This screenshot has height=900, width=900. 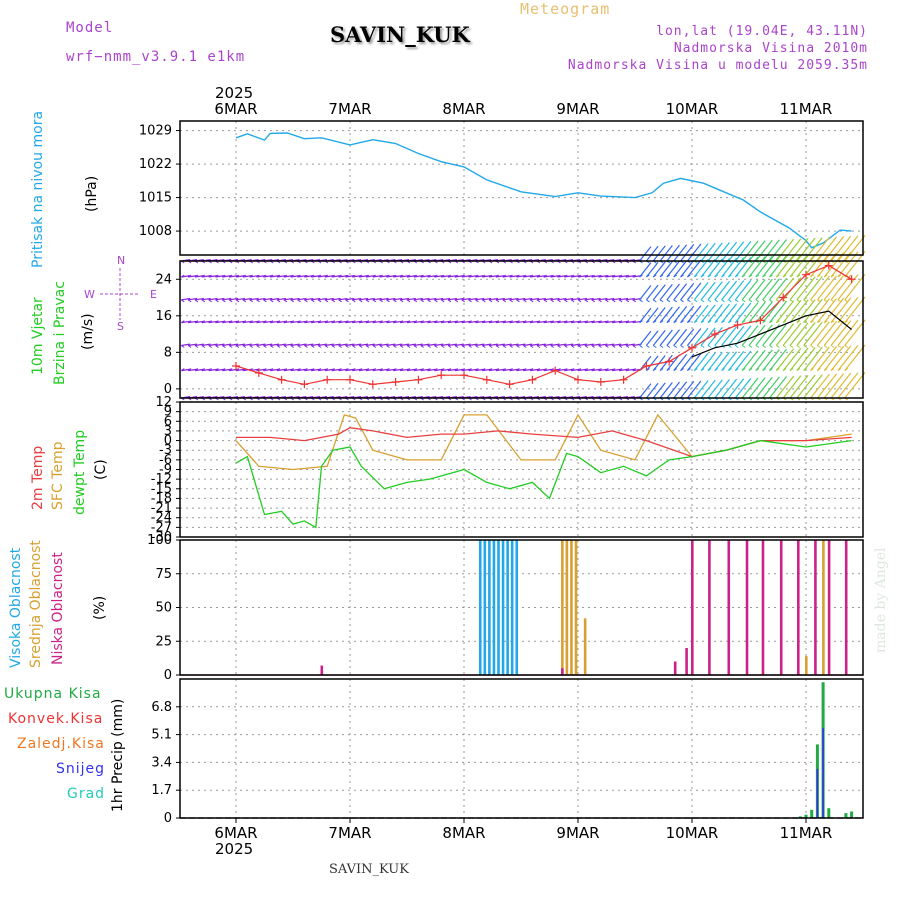 I want to click on dewpt-line, so click(x=543, y=484).